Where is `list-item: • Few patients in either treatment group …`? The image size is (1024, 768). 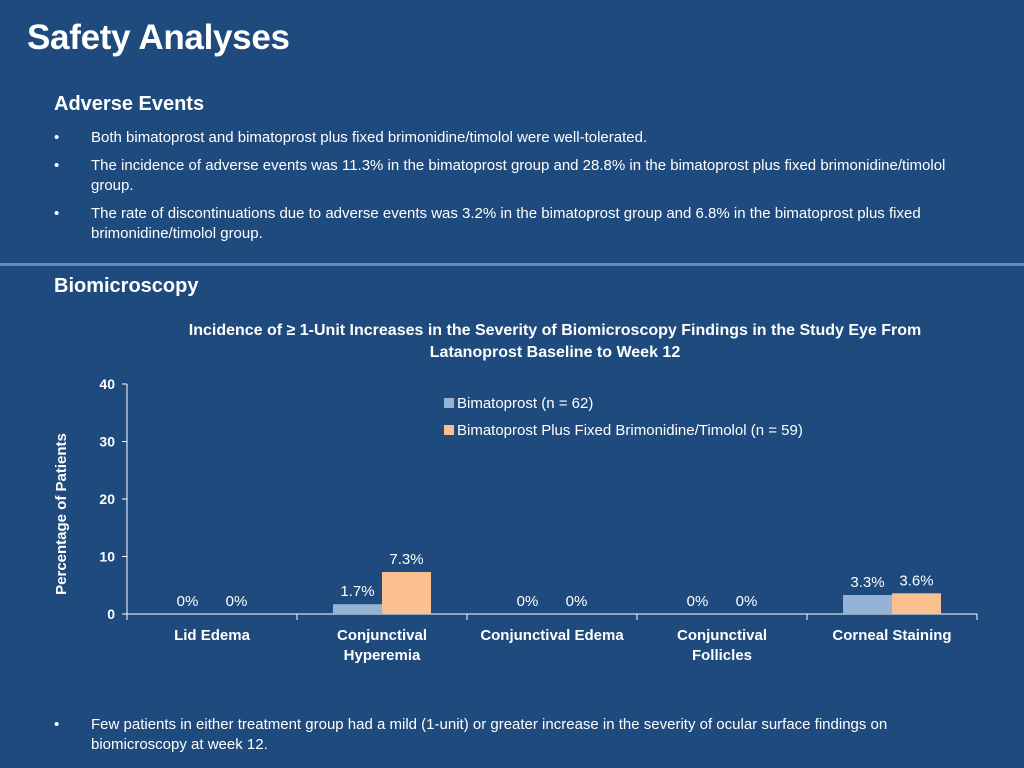 list-item: • Few patients in either treatment group … is located at coordinates (471, 734).